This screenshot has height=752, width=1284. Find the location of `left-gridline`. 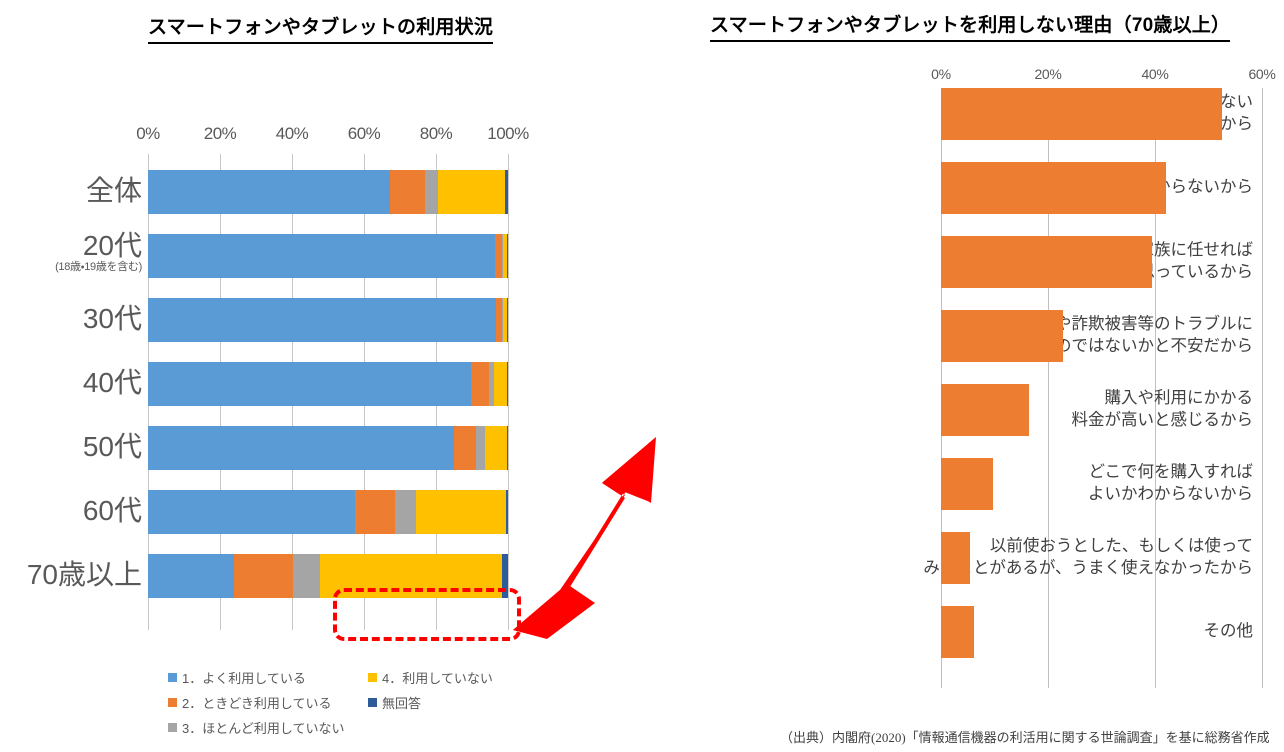

left-gridline is located at coordinates (508, 392).